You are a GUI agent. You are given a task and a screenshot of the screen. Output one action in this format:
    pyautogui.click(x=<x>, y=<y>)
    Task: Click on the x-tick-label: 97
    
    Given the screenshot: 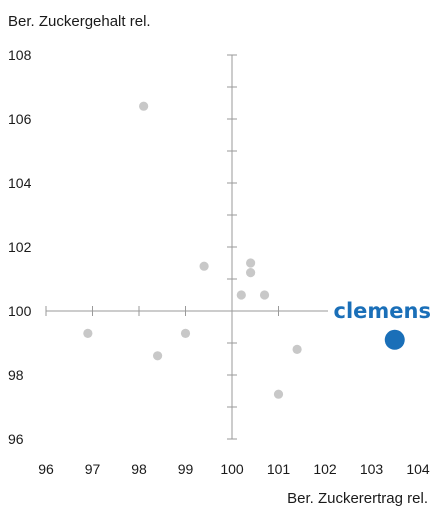 What is the action you would take?
    pyautogui.click(x=93, y=469)
    